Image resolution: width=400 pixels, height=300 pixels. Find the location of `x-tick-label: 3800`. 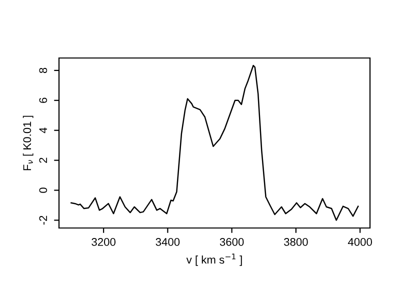

x-tick-label: 3800 is located at coordinates (296, 242).